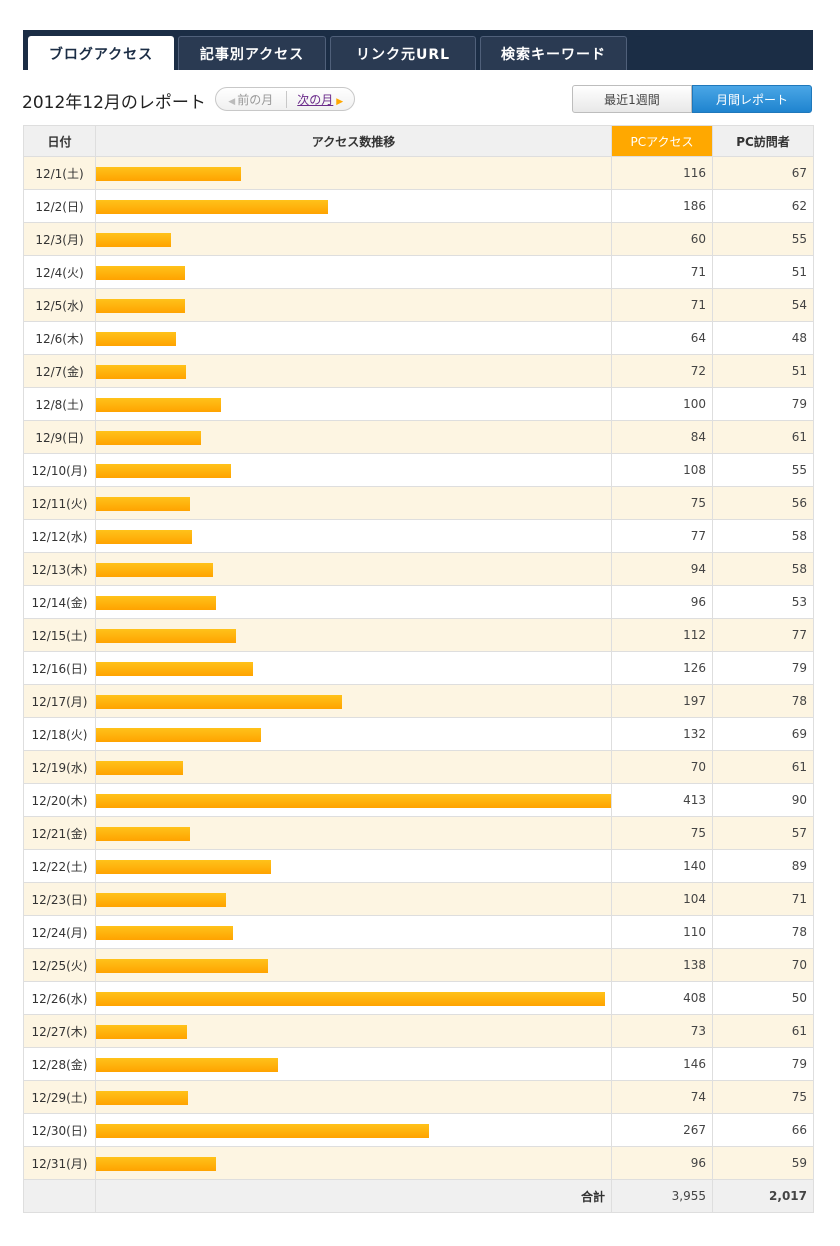  Describe the element at coordinates (59, 536) in the screenshot. I see `row-date: 12/12(水)` at that location.